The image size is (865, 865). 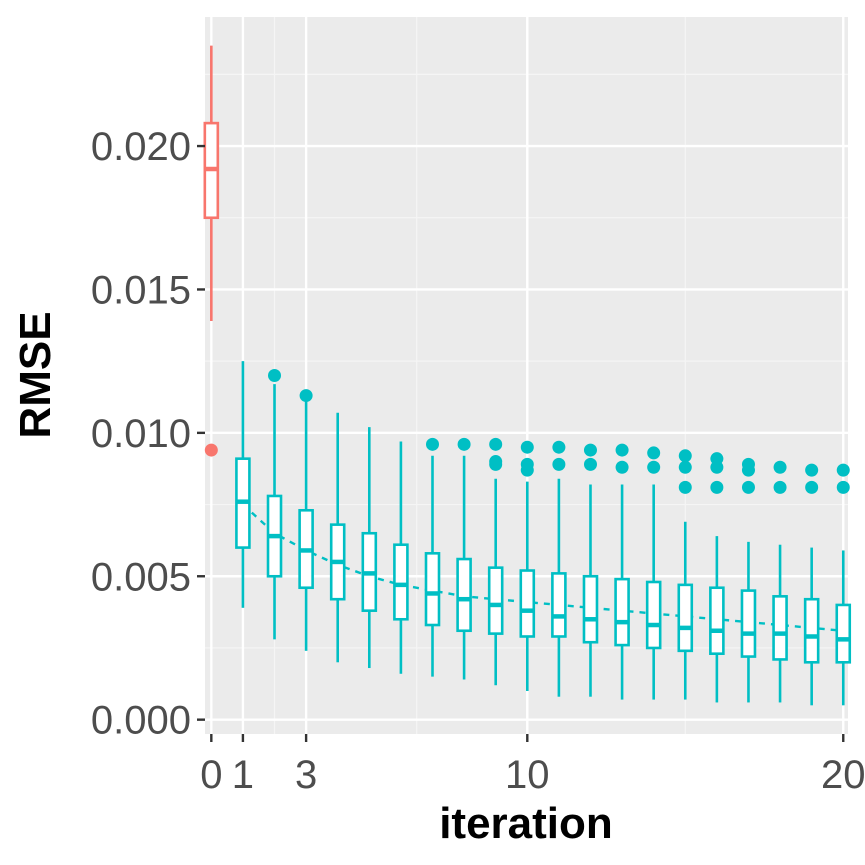 I want to click on y-tick-label: 0.005, so click(x=141, y=577).